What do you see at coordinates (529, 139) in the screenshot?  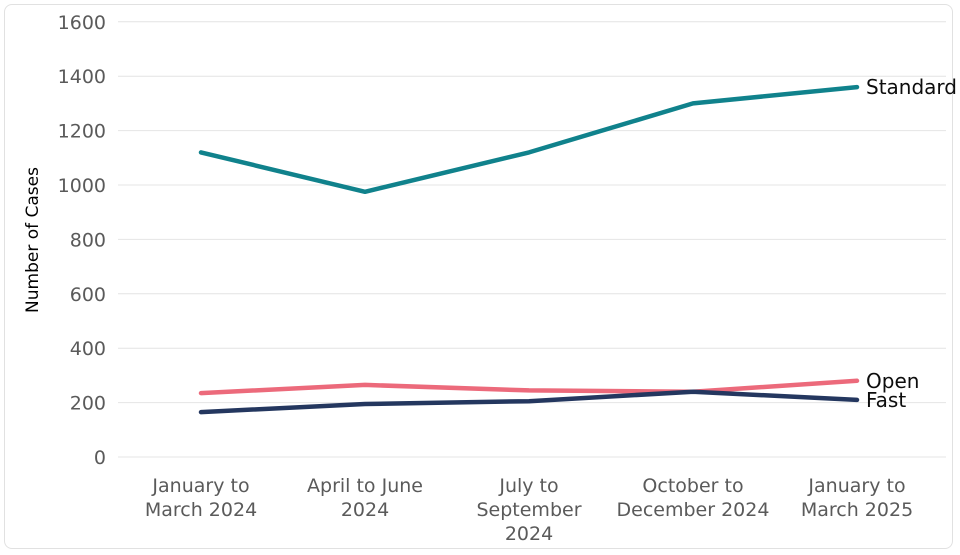 I see `series-line-standard` at bounding box center [529, 139].